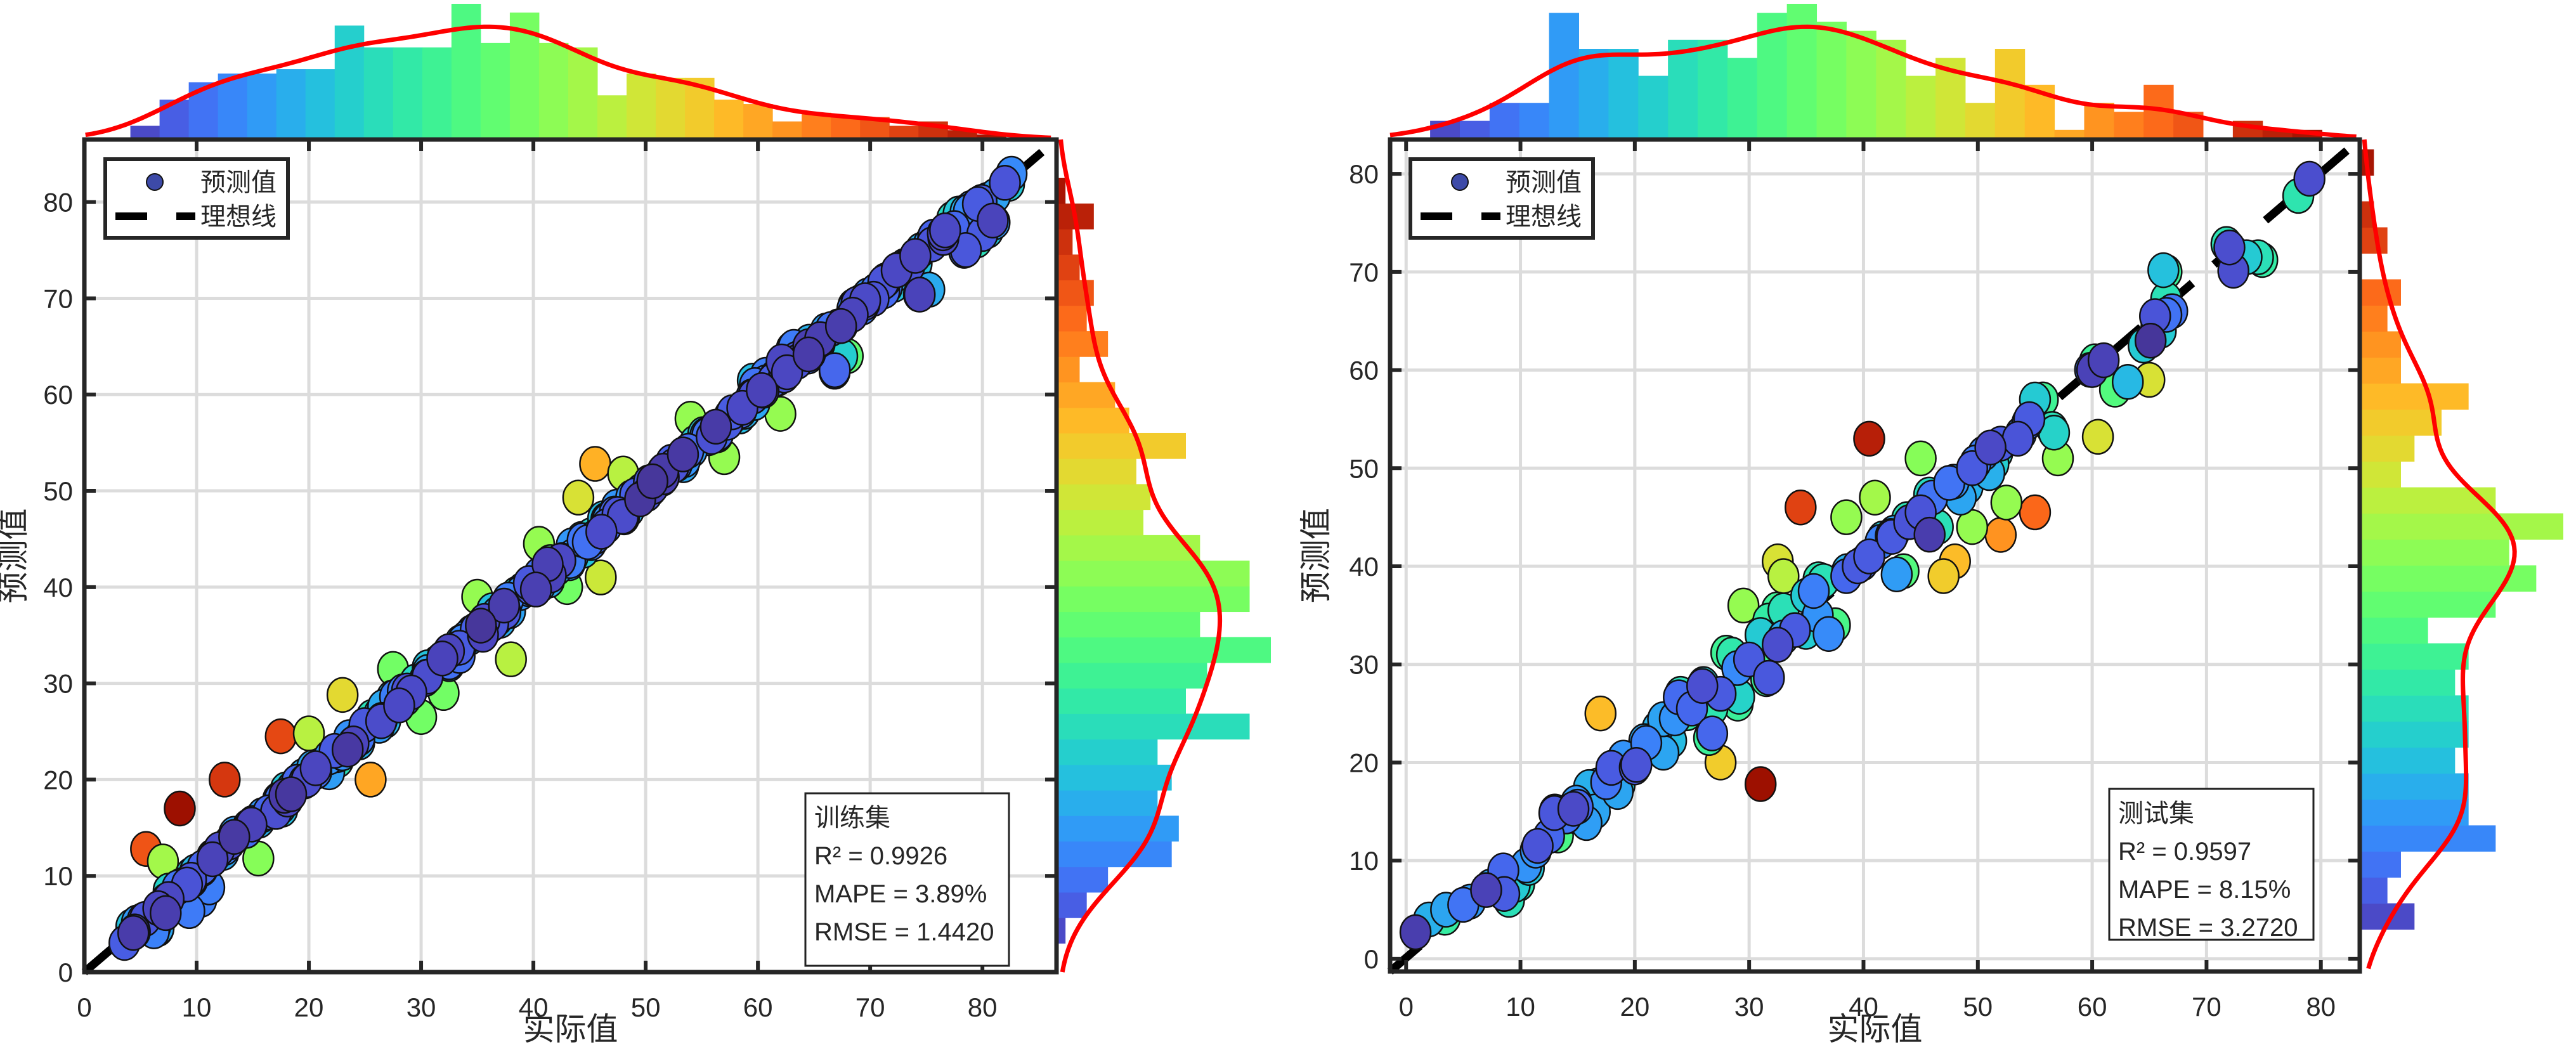 Image resolution: width=2576 pixels, height=1059 pixels. I want to click on top-histogram, so click(1876, 72).